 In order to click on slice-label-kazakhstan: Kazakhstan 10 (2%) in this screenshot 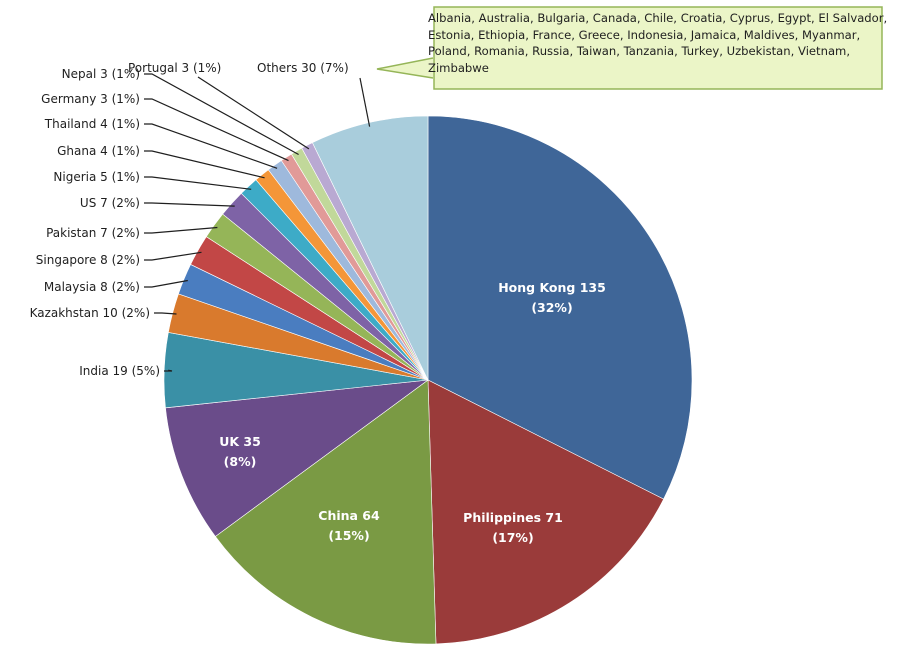, I will do `click(90, 313)`.